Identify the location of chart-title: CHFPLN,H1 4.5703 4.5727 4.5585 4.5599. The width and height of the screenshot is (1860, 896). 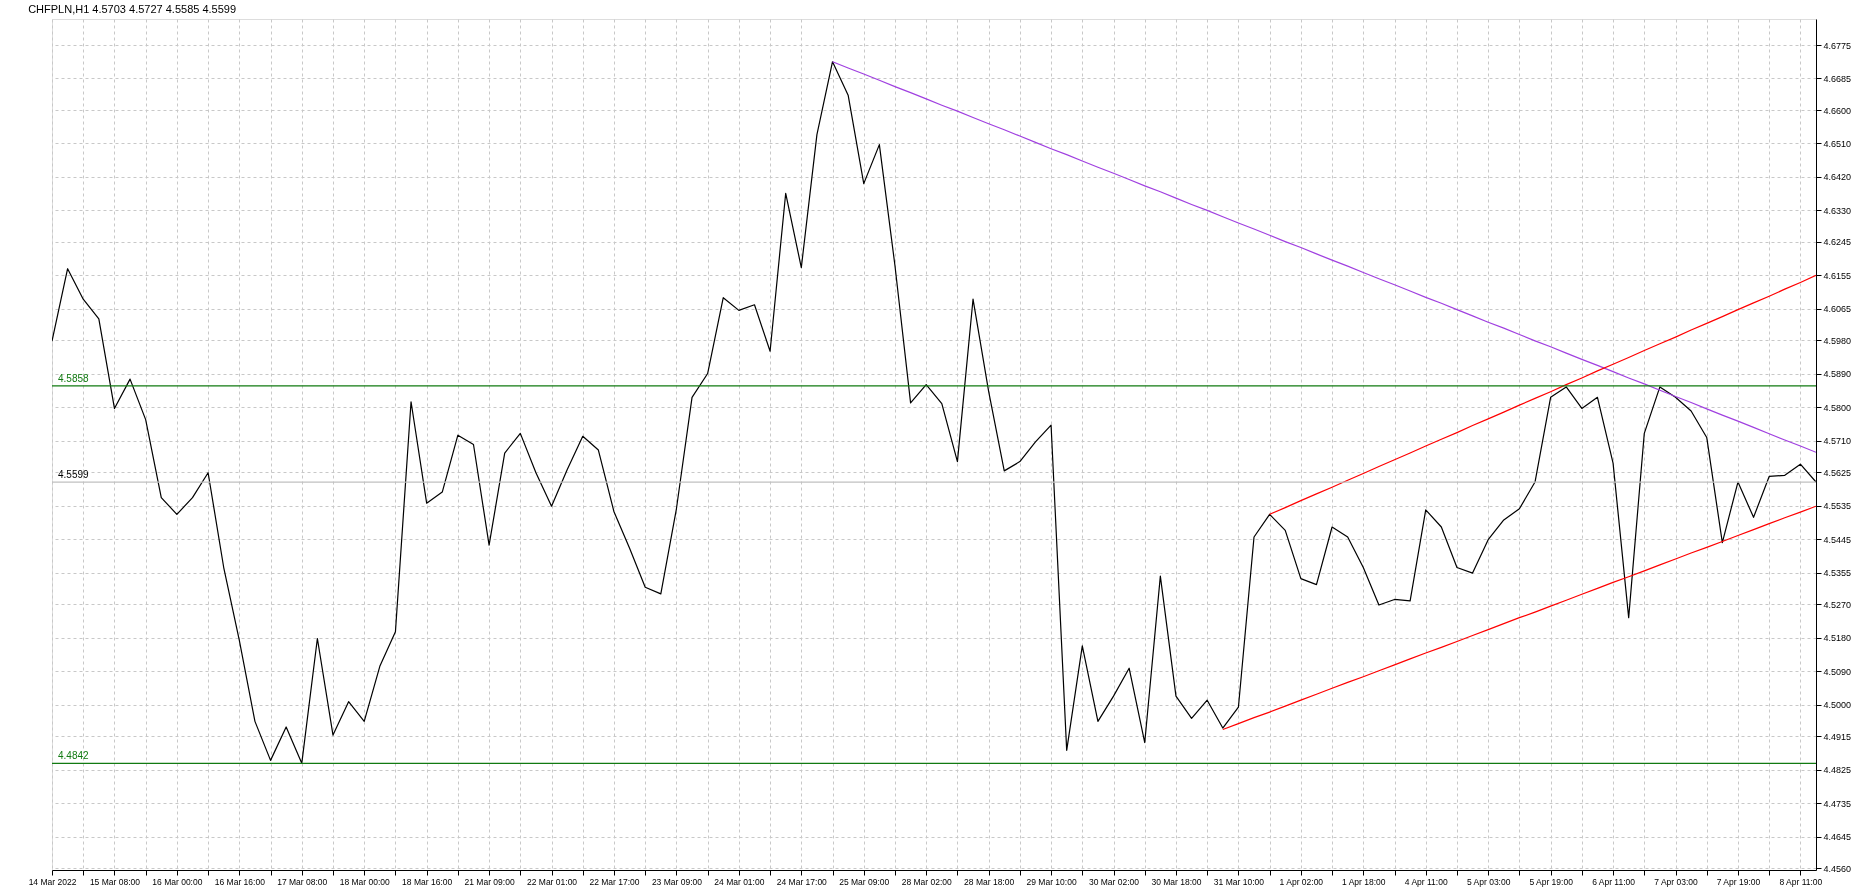
(132, 9).